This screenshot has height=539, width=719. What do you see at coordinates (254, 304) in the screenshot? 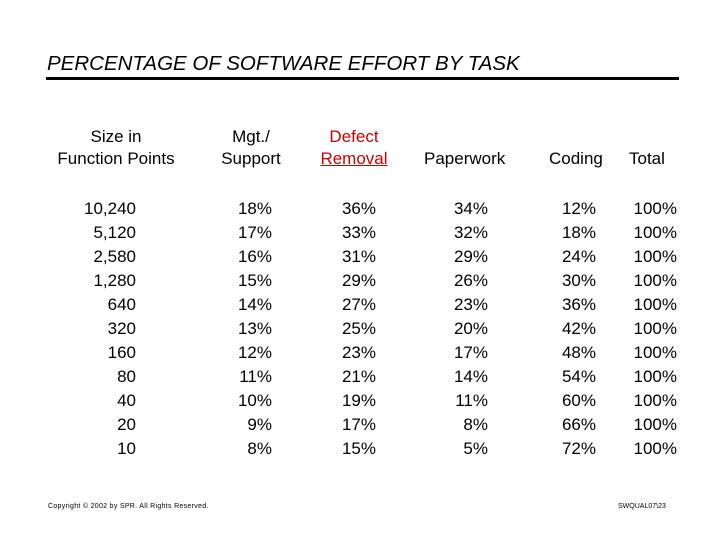
I see `mgt-support-cell: 14%` at bounding box center [254, 304].